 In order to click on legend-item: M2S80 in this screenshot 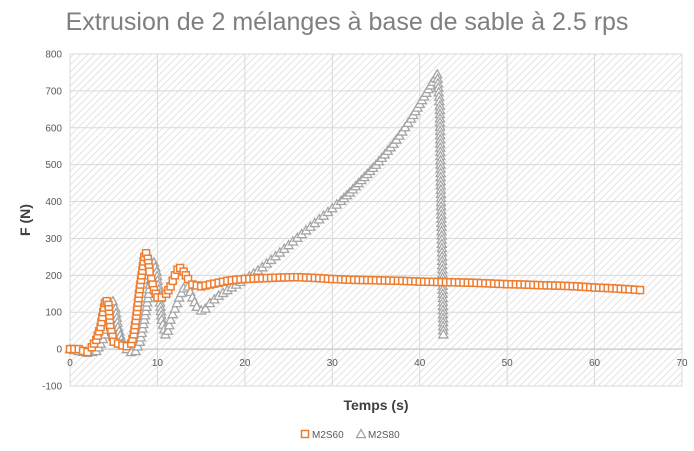, I will do `click(377, 434)`.